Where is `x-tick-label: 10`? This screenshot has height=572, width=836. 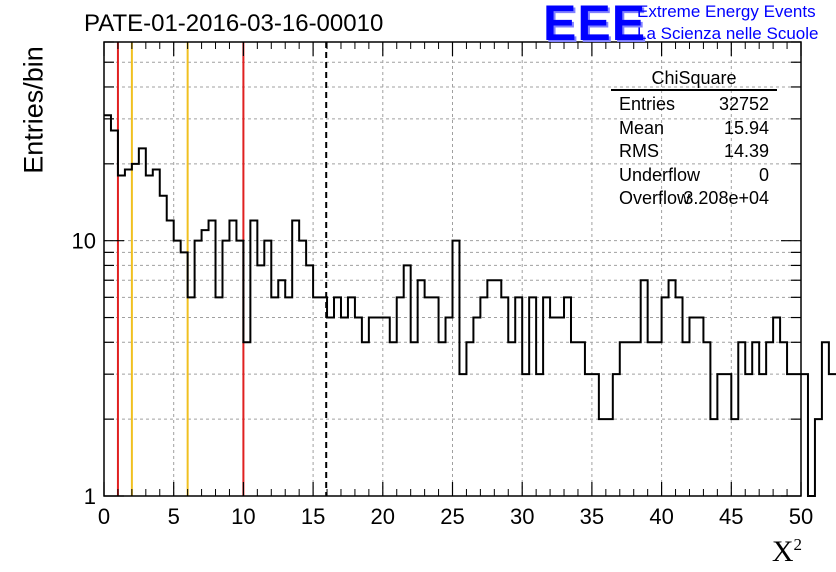 x-tick-label: 10 is located at coordinates (243, 516).